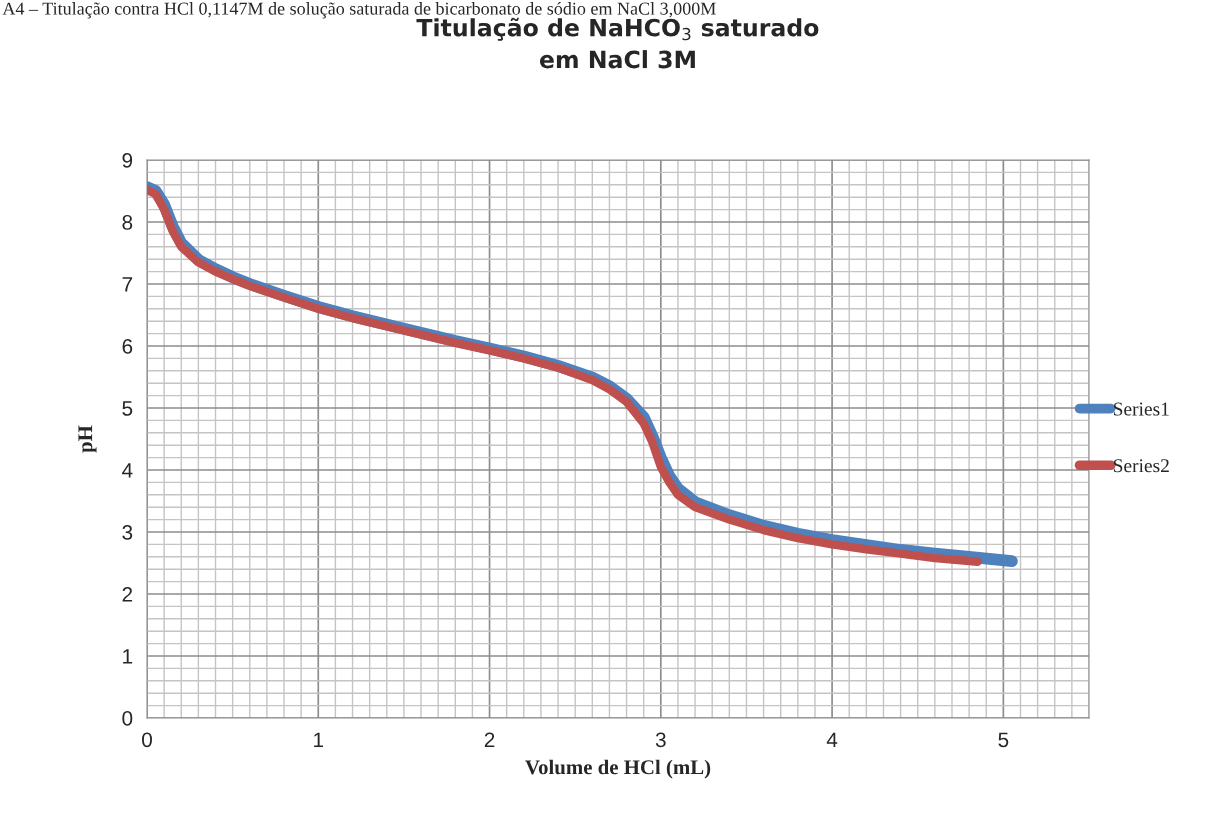  I want to click on y-tick-label: 1, so click(128, 656).